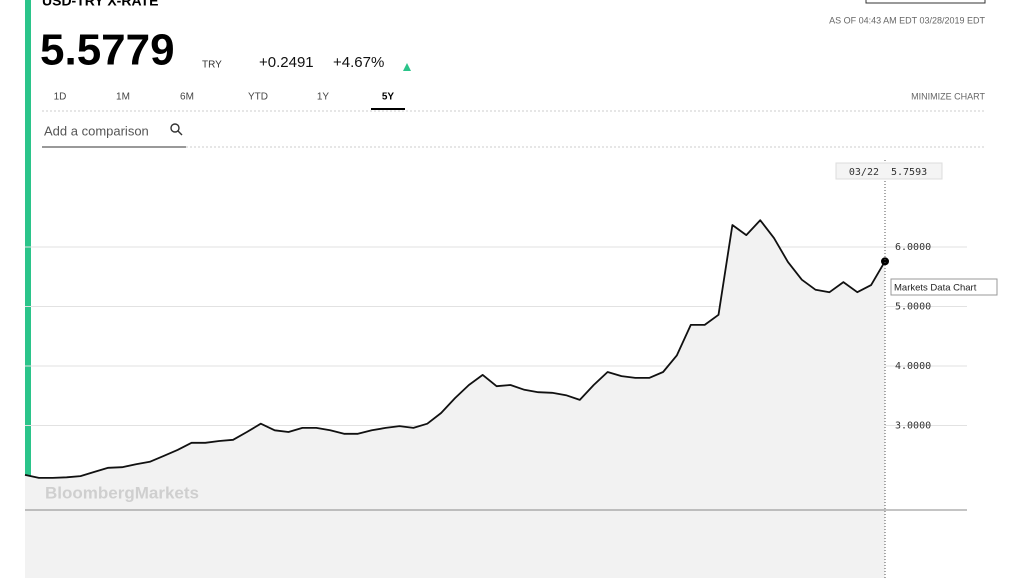 The width and height of the screenshot is (1028, 578). What do you see at coordinates (913, 366) in the screenshot?
I see `y-tick-label: 4.0000` at bounding box center [913, 366].